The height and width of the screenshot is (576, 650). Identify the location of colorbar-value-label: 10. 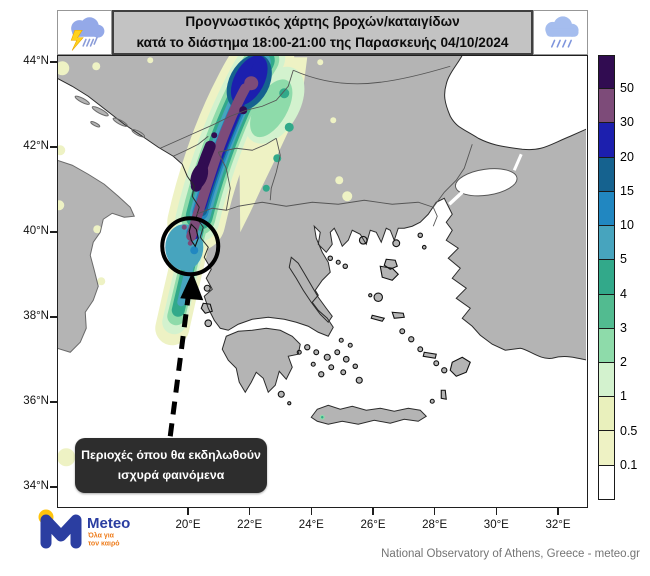
(627, 225).